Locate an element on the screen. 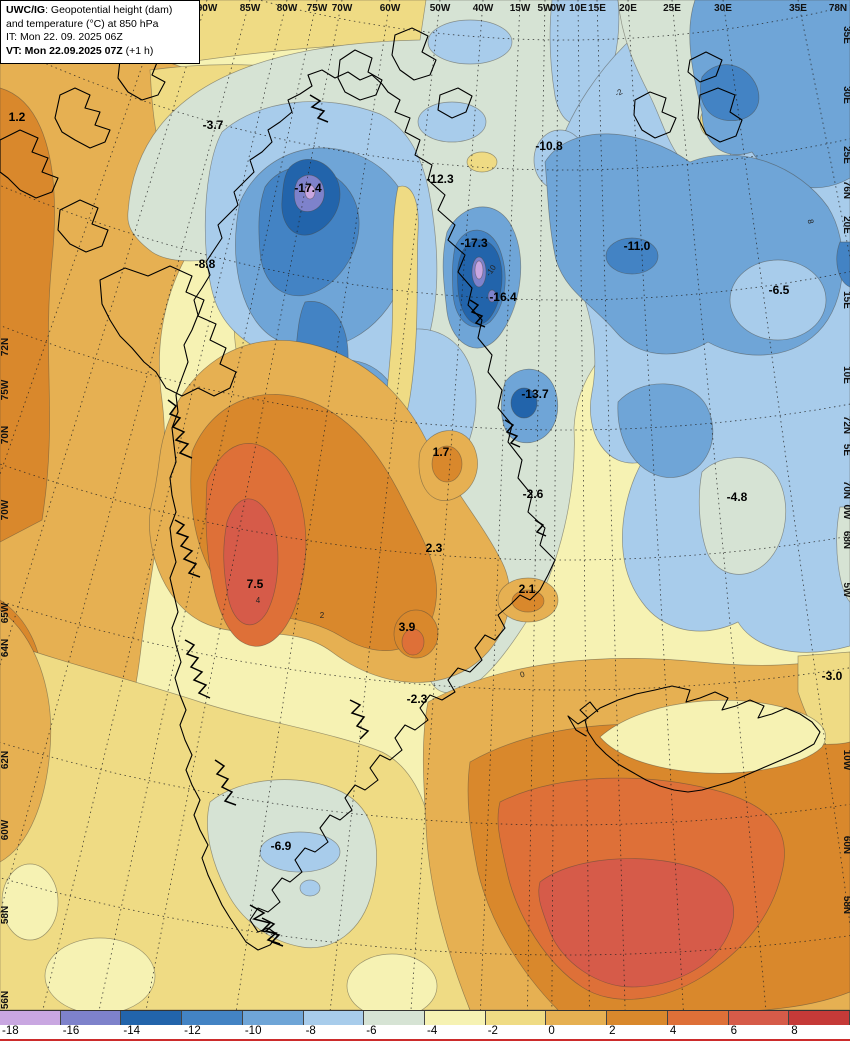 The image size is (850, 1041). colorbar-tick: -18 is located at coordinates (10, 1031).